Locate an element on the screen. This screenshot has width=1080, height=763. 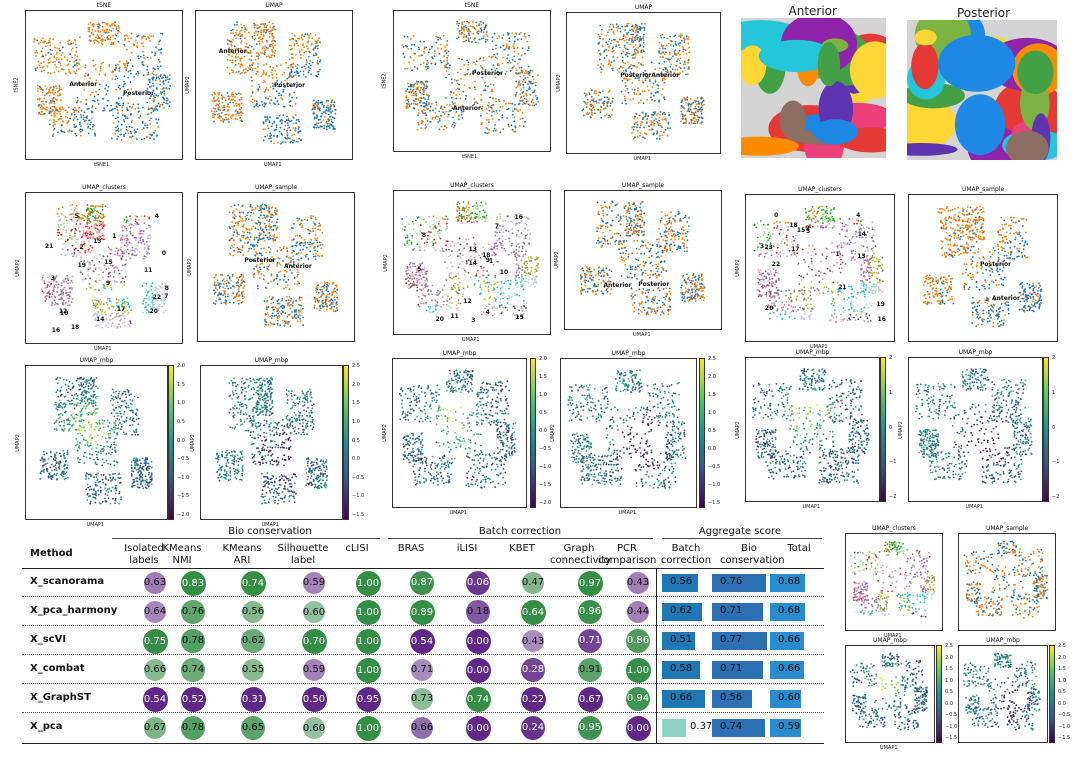
tsne-a-title: tSNE is located at coordinates (104, 5).